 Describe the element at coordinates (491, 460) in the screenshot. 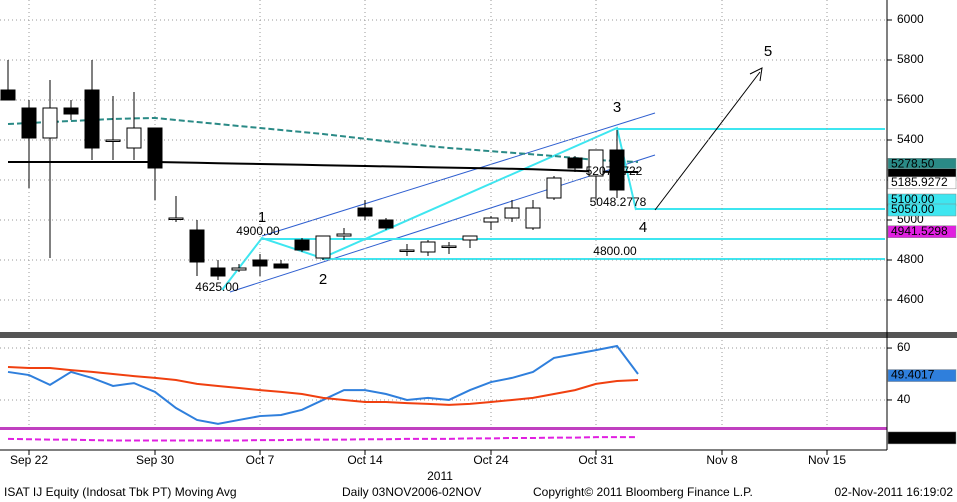

I see `x-tick-label: Oct 24` at that location.